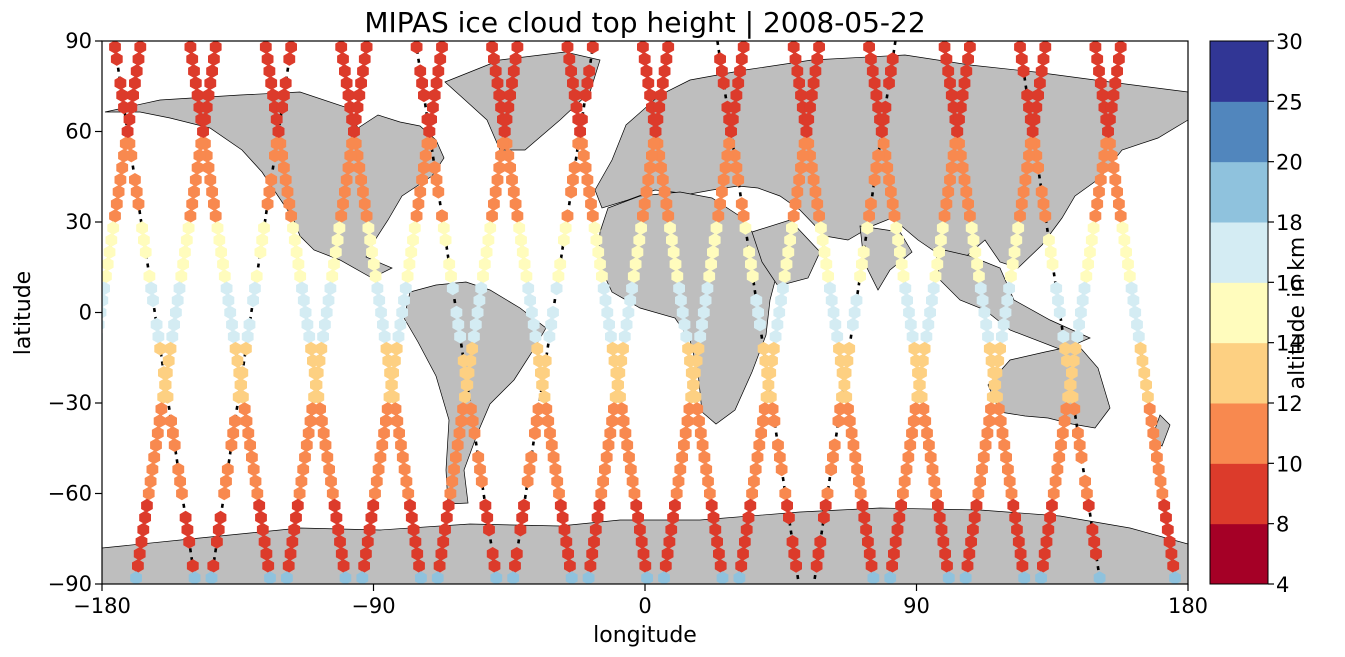  Describe the element at coordinates (1239, 71) in the screenshot. I see `colorbar-band` at that location.